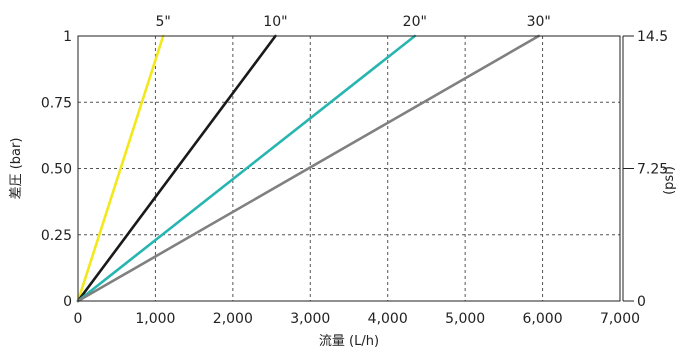  Describe the element at coordinates (56, 236) in the screenshot. I see `y-tick-label-1: 0.25` at that location.